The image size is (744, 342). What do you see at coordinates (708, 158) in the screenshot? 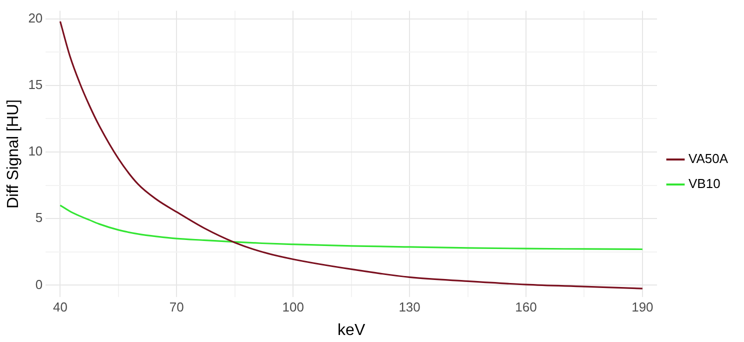
I see `legend-label: VA50A` at bounding box center [708, 158].